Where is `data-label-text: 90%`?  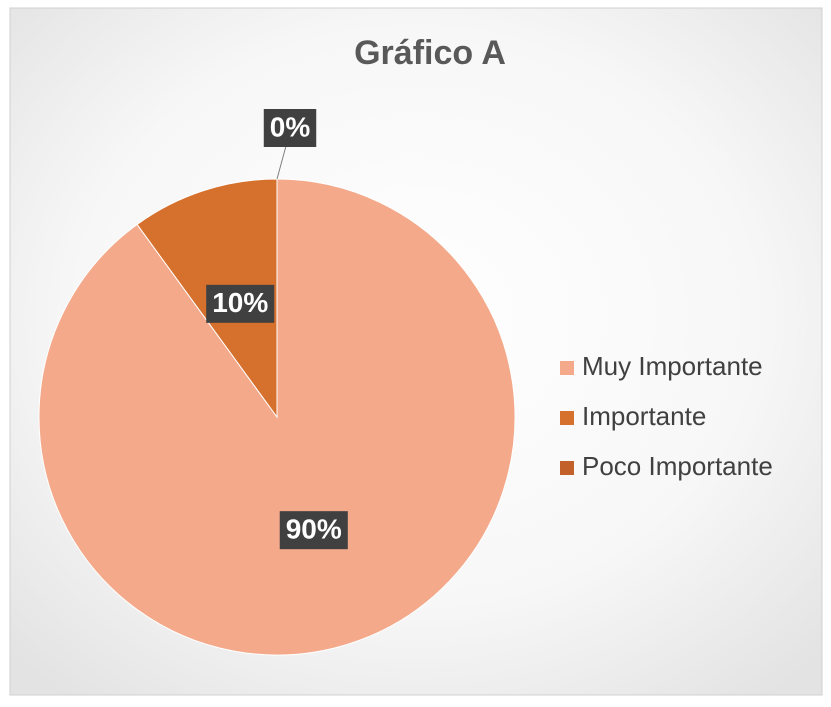 data-label-text: 90% is located at coordinates (314, 529).